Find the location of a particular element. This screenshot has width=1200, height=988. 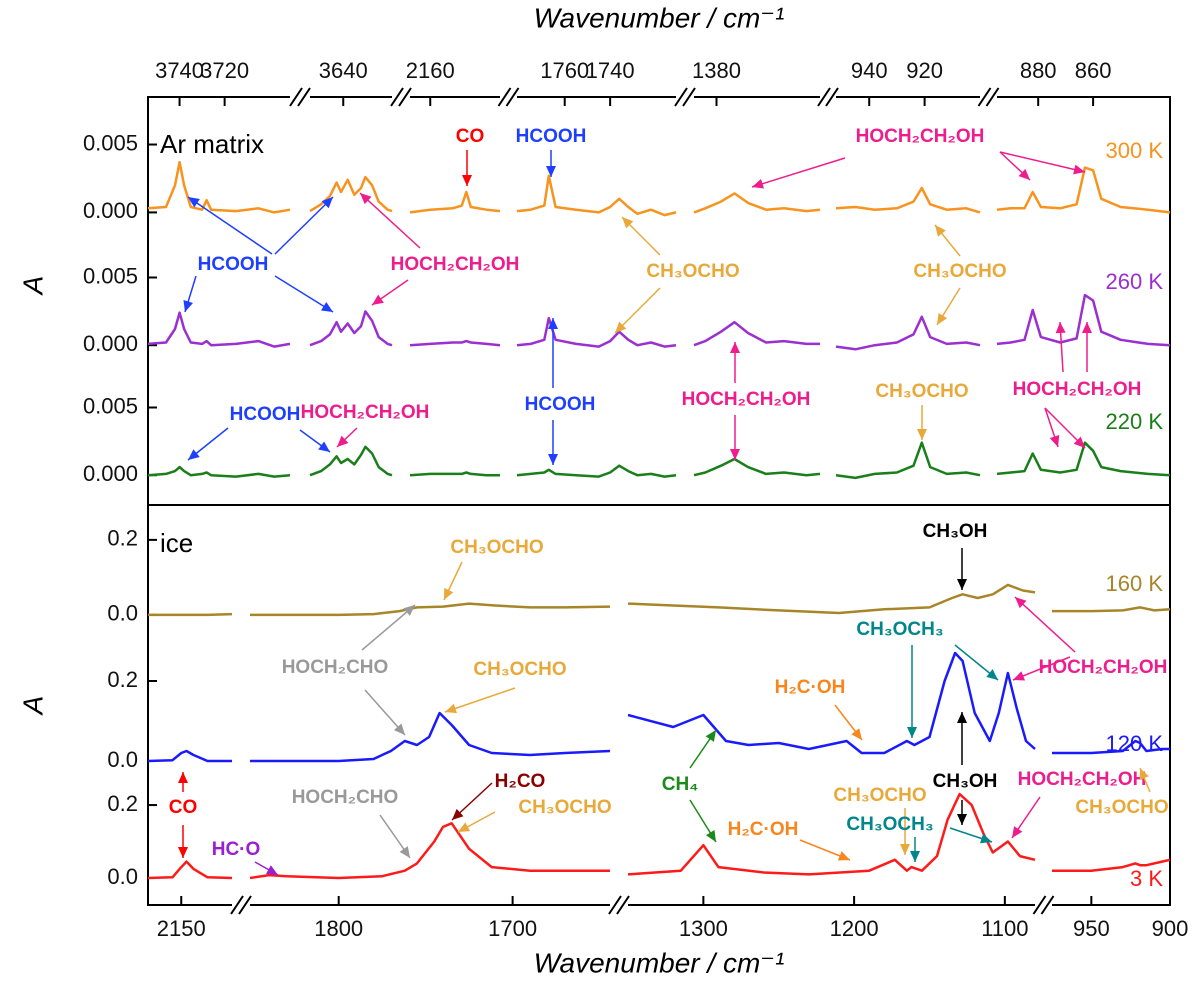

series-label: 300 K is located at coordinates (1135, 150).